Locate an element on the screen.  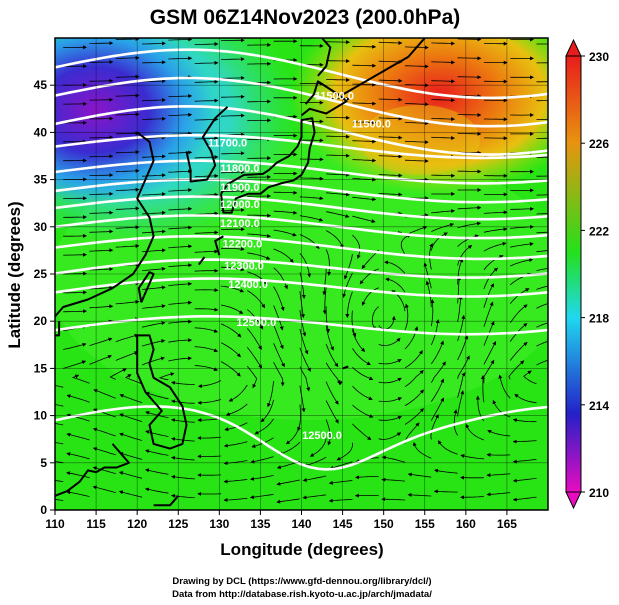
y-tick-label: 5 is located at coordinates (43, 463).